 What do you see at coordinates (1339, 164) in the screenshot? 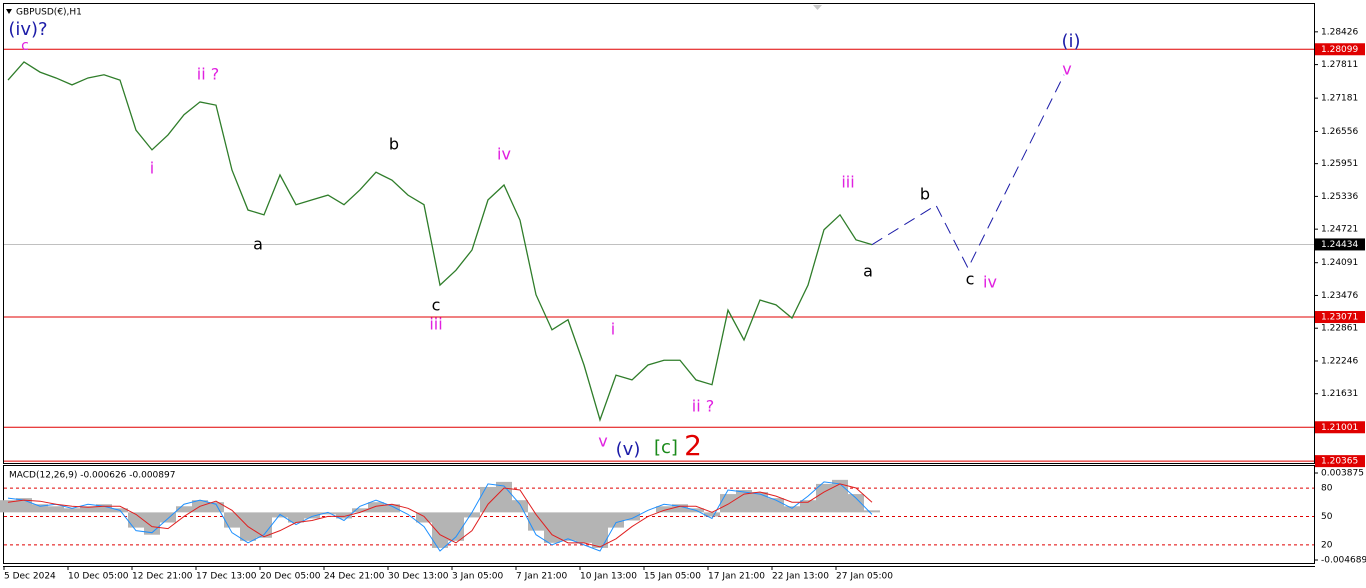
I see `y-tick-label: 1.25951` at bounding box center [1339, 164].